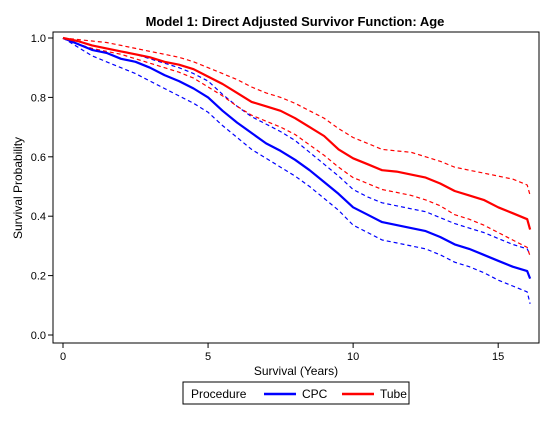 The height and width of the screenshot is (421, 550). What do you see at coordinates (208, 357) in the screenshot?
I see `x-tick-label: 5` at bounding box center [208, 357].